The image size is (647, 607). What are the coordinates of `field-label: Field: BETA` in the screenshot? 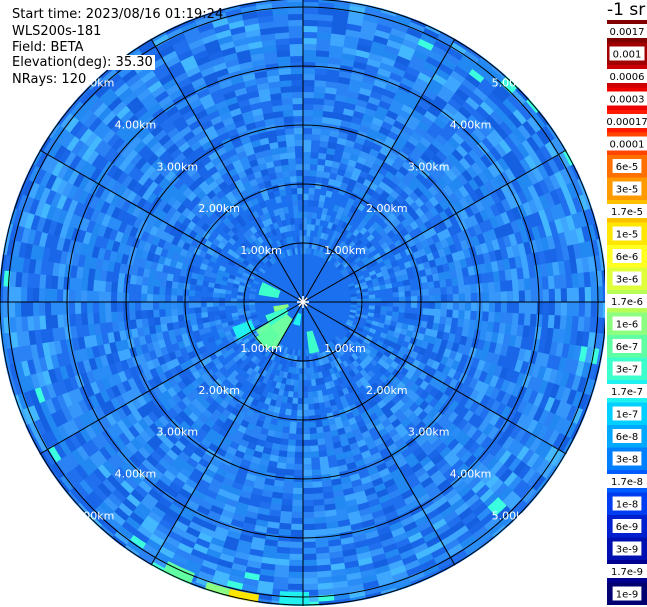 It's located at (48, 47).